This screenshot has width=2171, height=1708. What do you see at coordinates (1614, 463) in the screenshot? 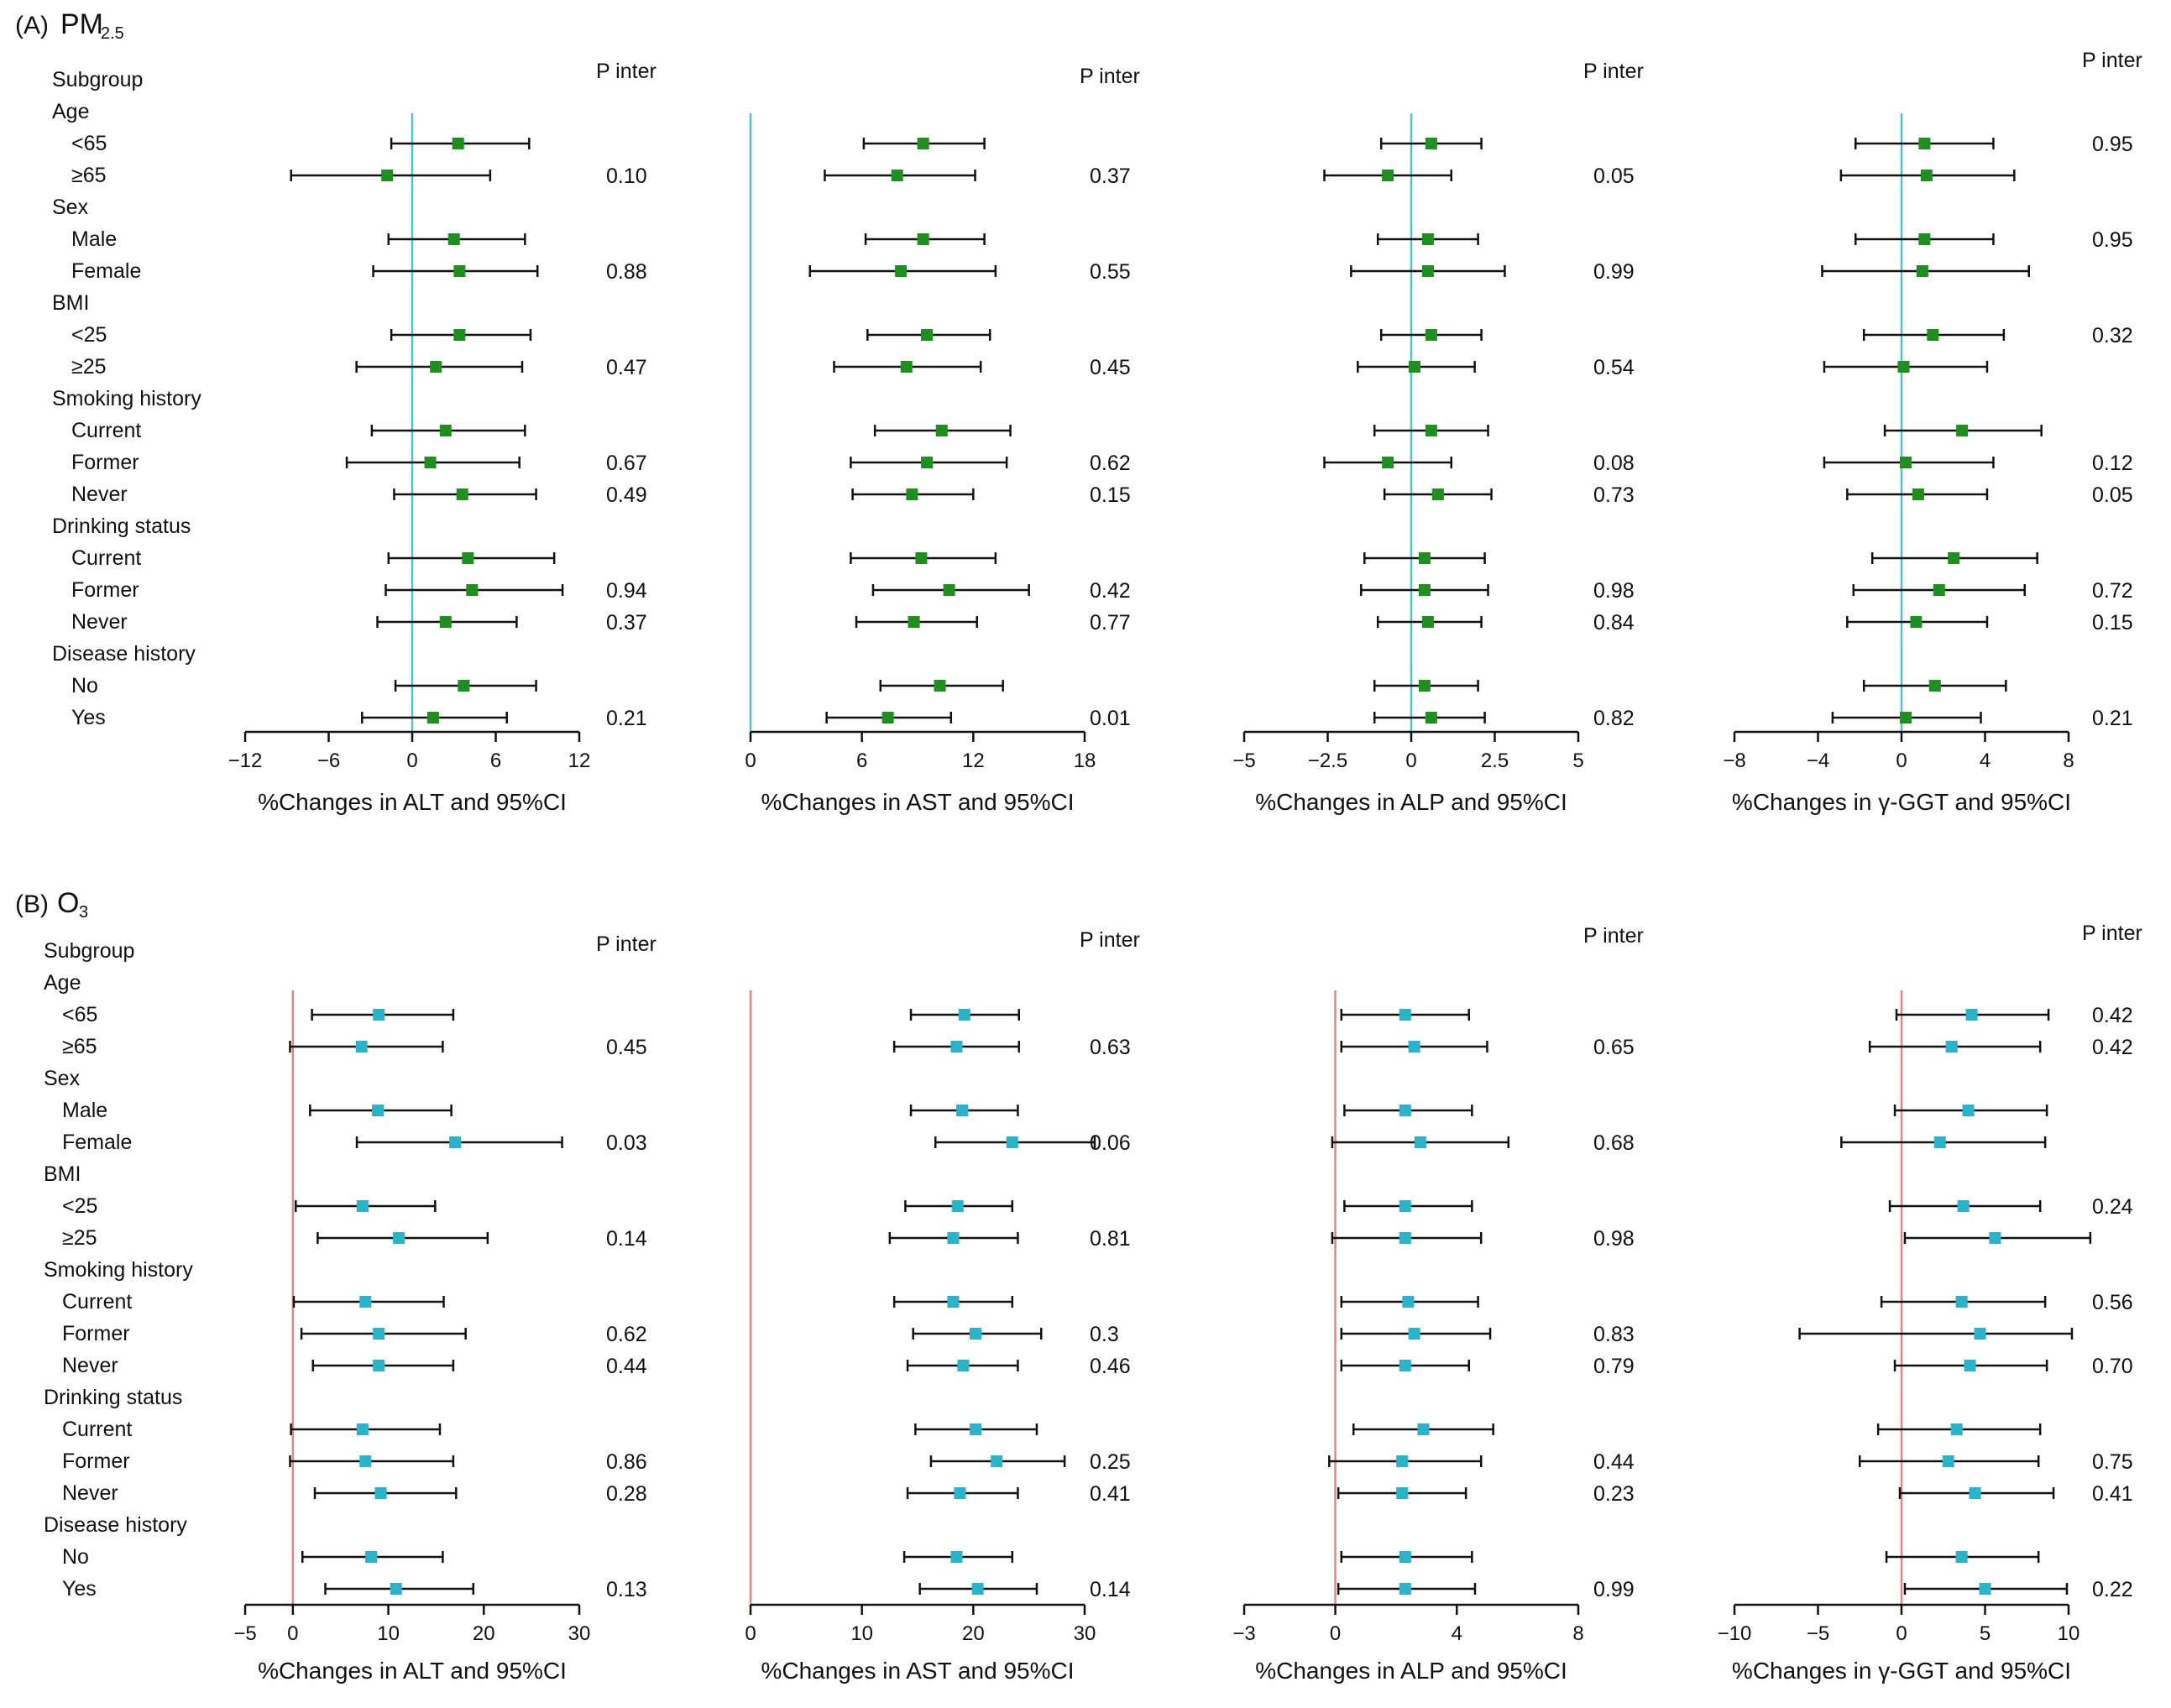
I see `p-interaction-value: 0.08` at bounding box center [1614, 463].